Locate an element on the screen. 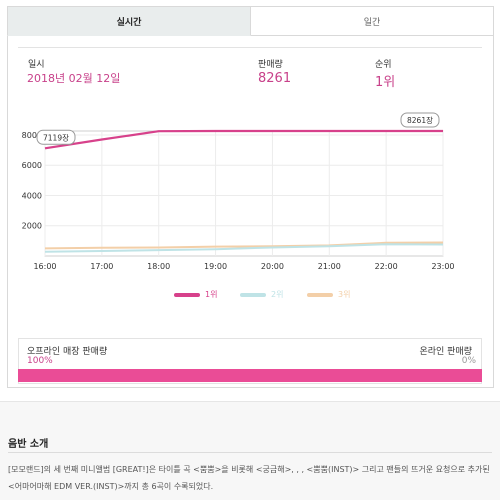  legend-item-rank3: 3위 is located at coordinates (328, 294).